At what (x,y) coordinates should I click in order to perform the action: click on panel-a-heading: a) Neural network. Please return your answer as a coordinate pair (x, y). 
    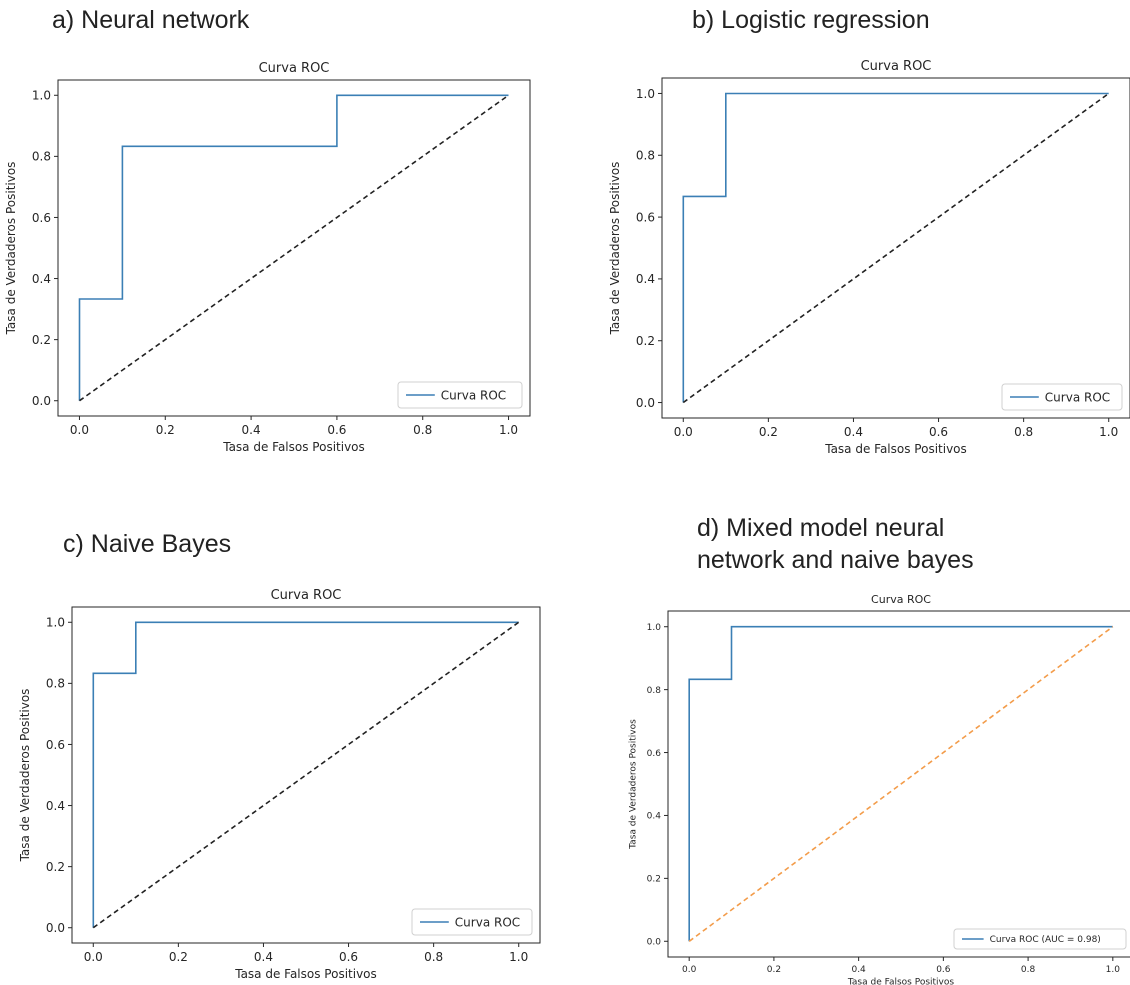
    Looking at the image, I should click on (151, 20).